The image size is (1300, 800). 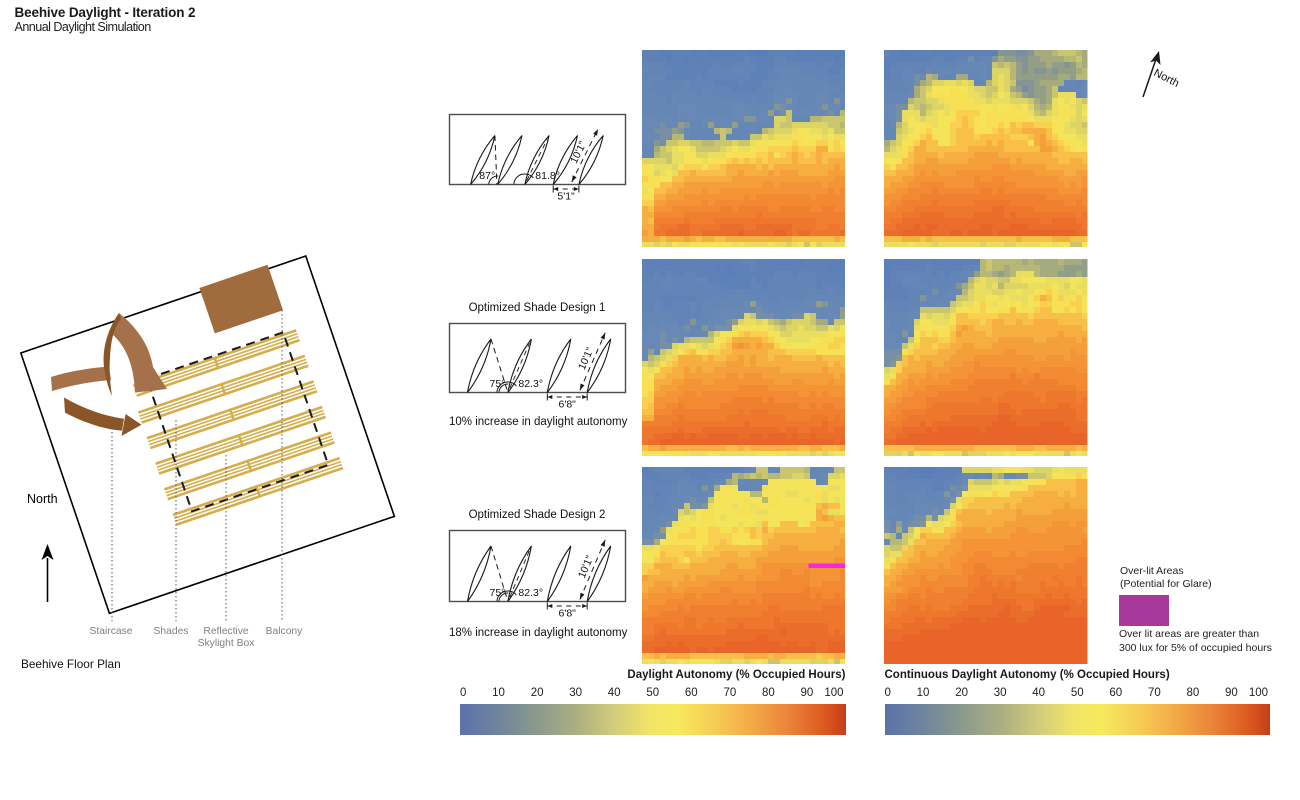 I want to click on svg-text: North, so click(x=1166, y=78).